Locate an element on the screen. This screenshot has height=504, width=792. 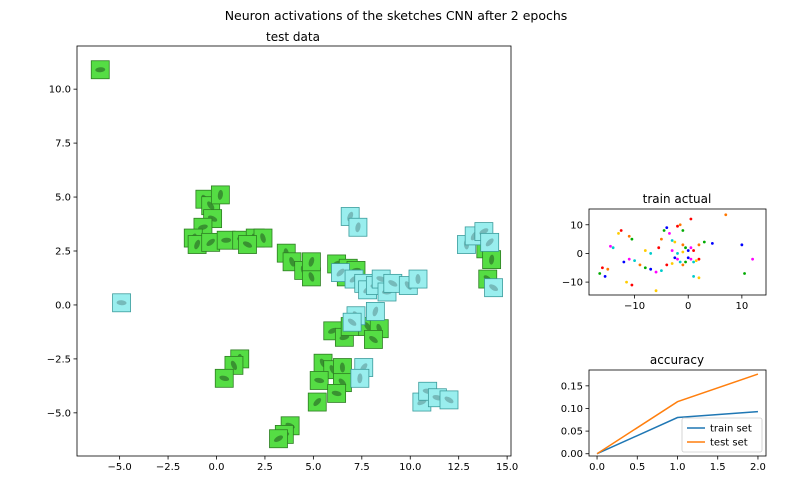
legend-box is located at coordinates (722, 435).